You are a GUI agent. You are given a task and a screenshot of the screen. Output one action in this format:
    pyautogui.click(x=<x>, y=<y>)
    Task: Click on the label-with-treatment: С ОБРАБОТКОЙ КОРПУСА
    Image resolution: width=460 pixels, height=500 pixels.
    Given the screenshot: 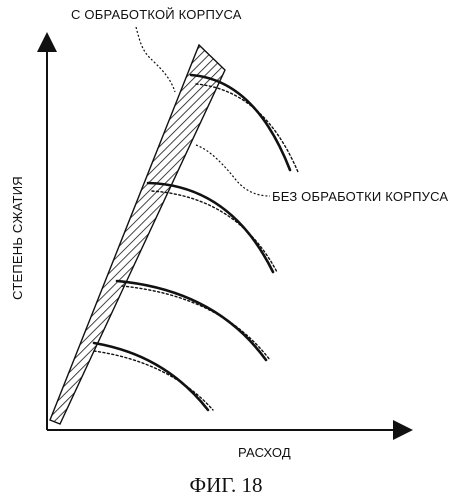 What is the action you would take?
    pyautogui.click(x=156, y=14)
    